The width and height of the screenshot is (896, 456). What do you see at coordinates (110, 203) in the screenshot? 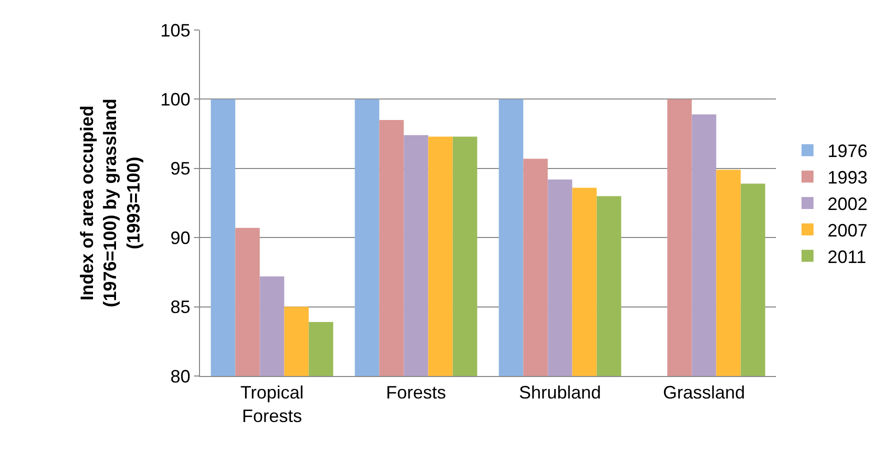
I see `y-axis-title: Index of area occupied (1976=100) by grassland (1993=100)` at bounding box center [110, 203].